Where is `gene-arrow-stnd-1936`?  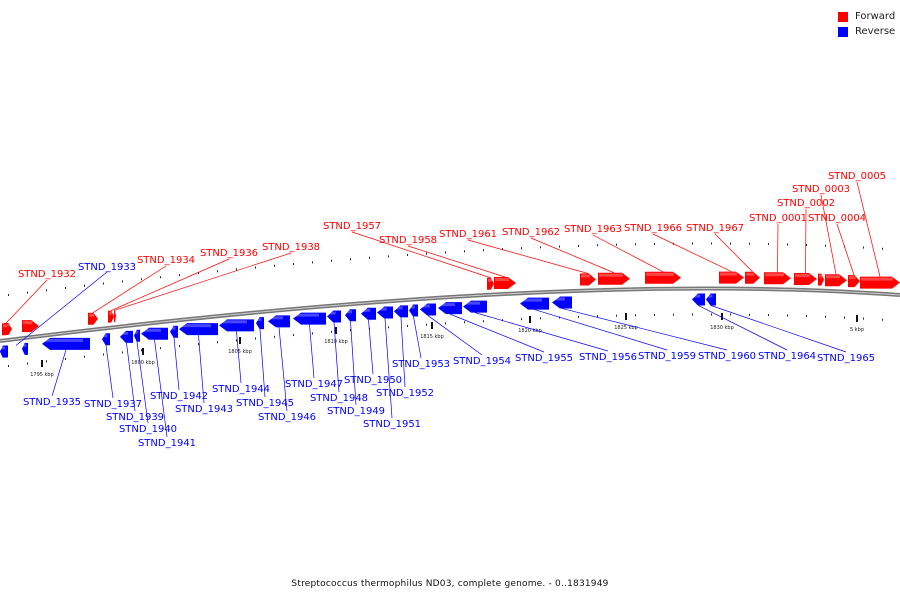 gene-arrow-stnd-1936 is located at coordinates (111, 316).